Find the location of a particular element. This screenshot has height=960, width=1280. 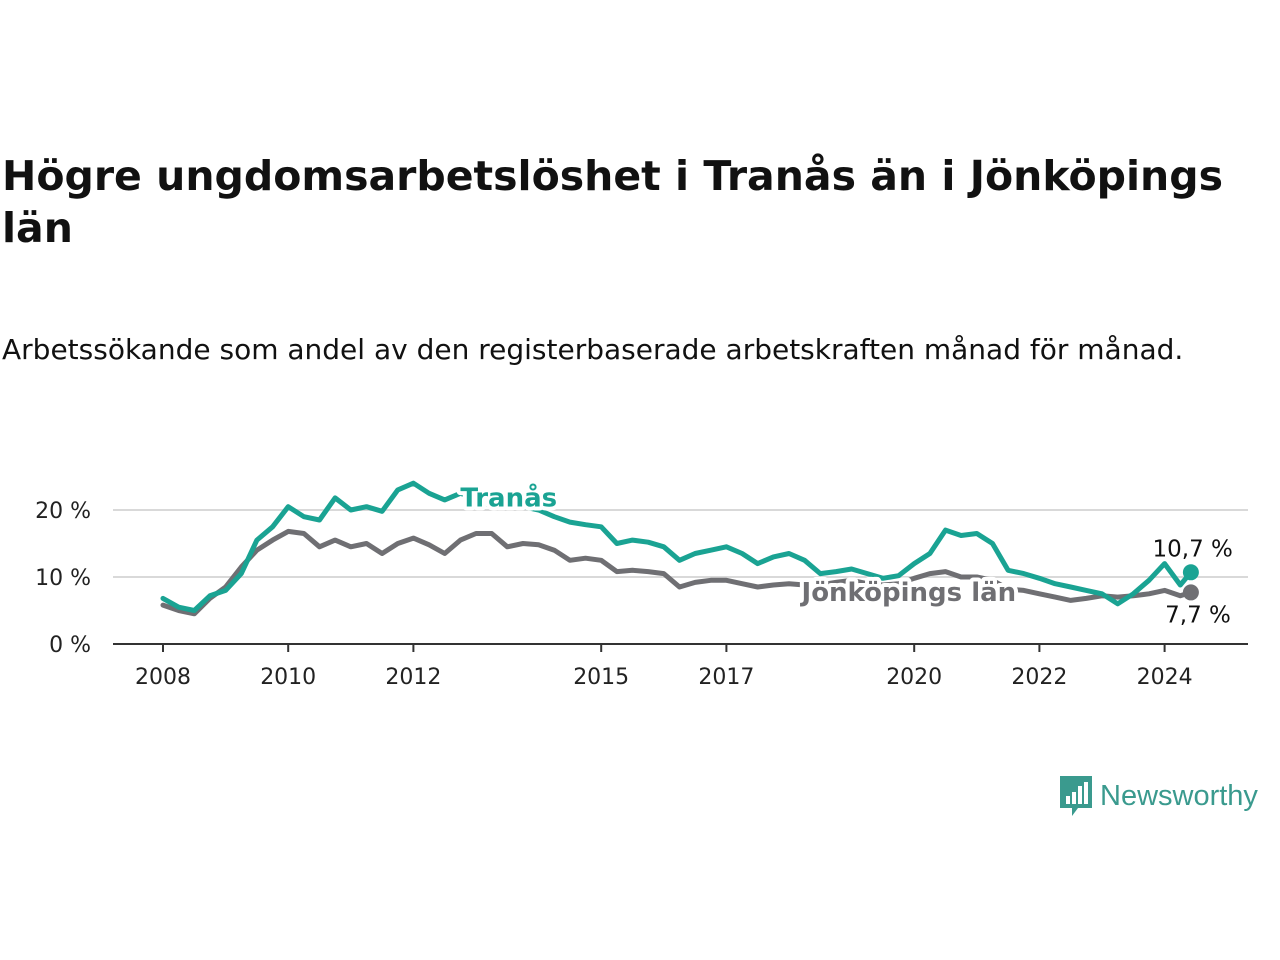

gridlines is located at coordinates (680, 543).